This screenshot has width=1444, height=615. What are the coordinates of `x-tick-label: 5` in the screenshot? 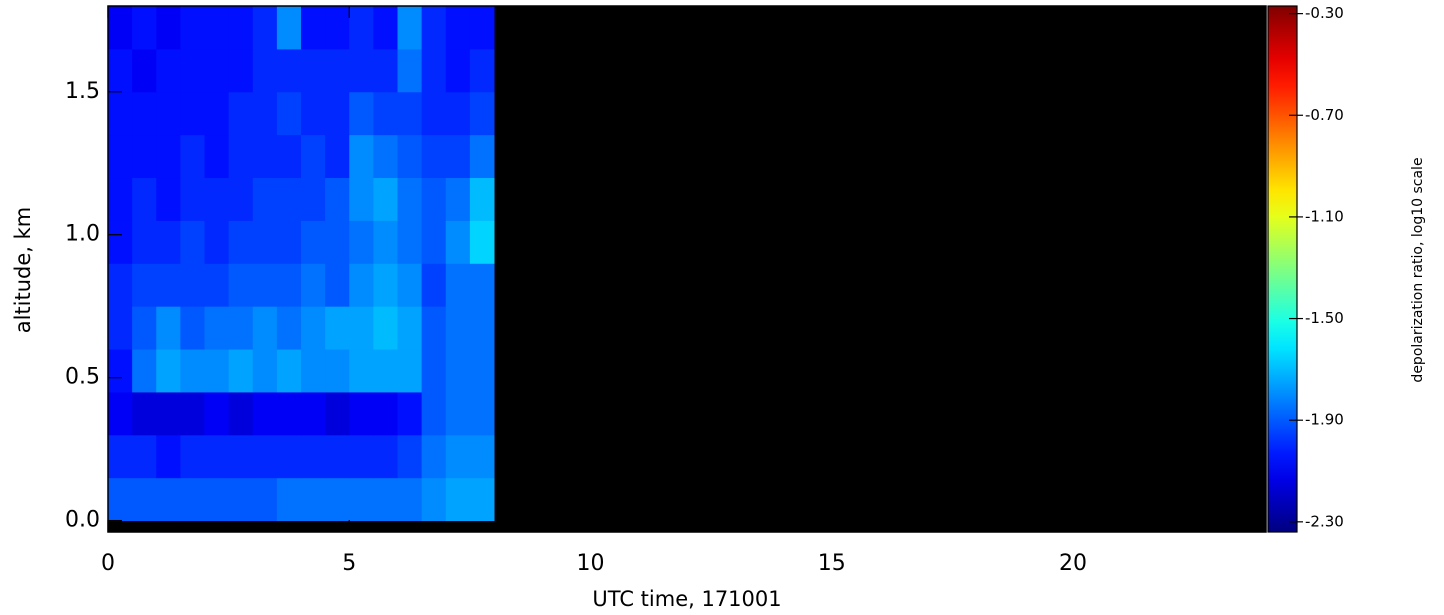 It's located at (349, 563).